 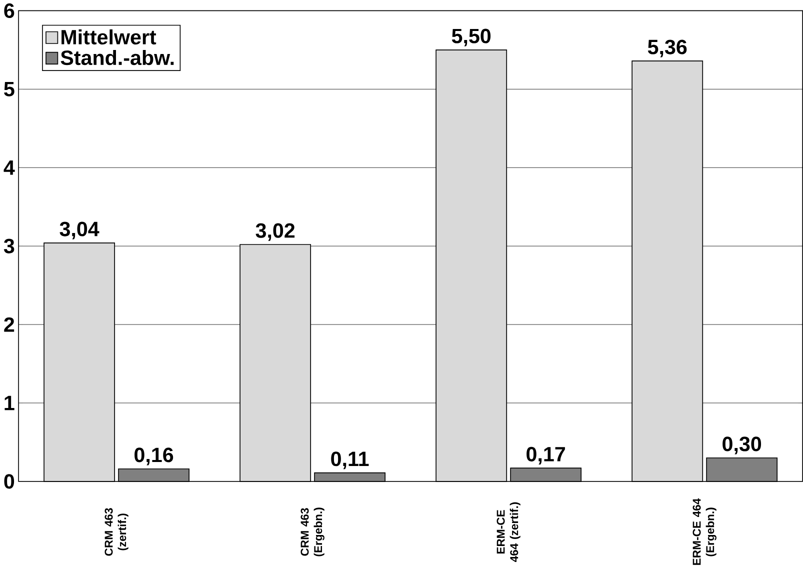 What do you see at coordinates (742, 445) in the screenshot?
I see `data-label: 0,30` at bounding box center [742, 445].